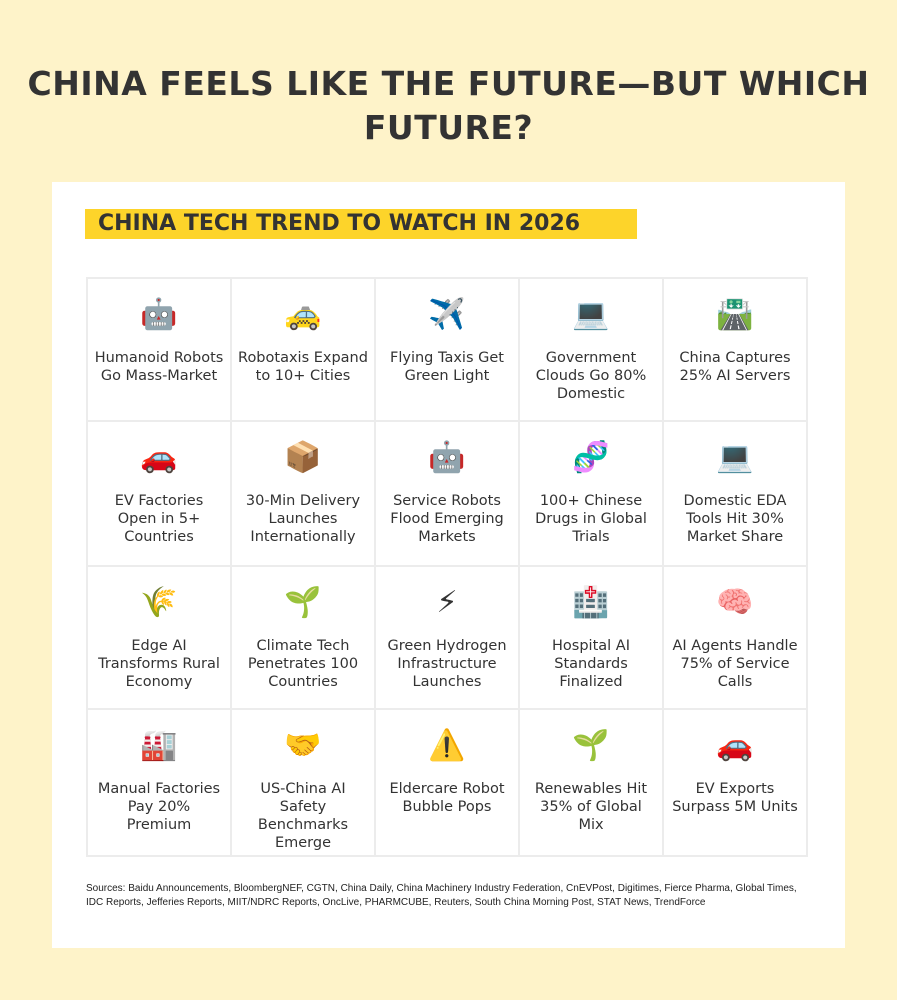 The height and width of the screenshot is (1000, 897). What do you see at coordinates (735, 367) in the screenshot?
I see `trend-label: China Captures 25% AI Servers` at bounding box center [735, 367].